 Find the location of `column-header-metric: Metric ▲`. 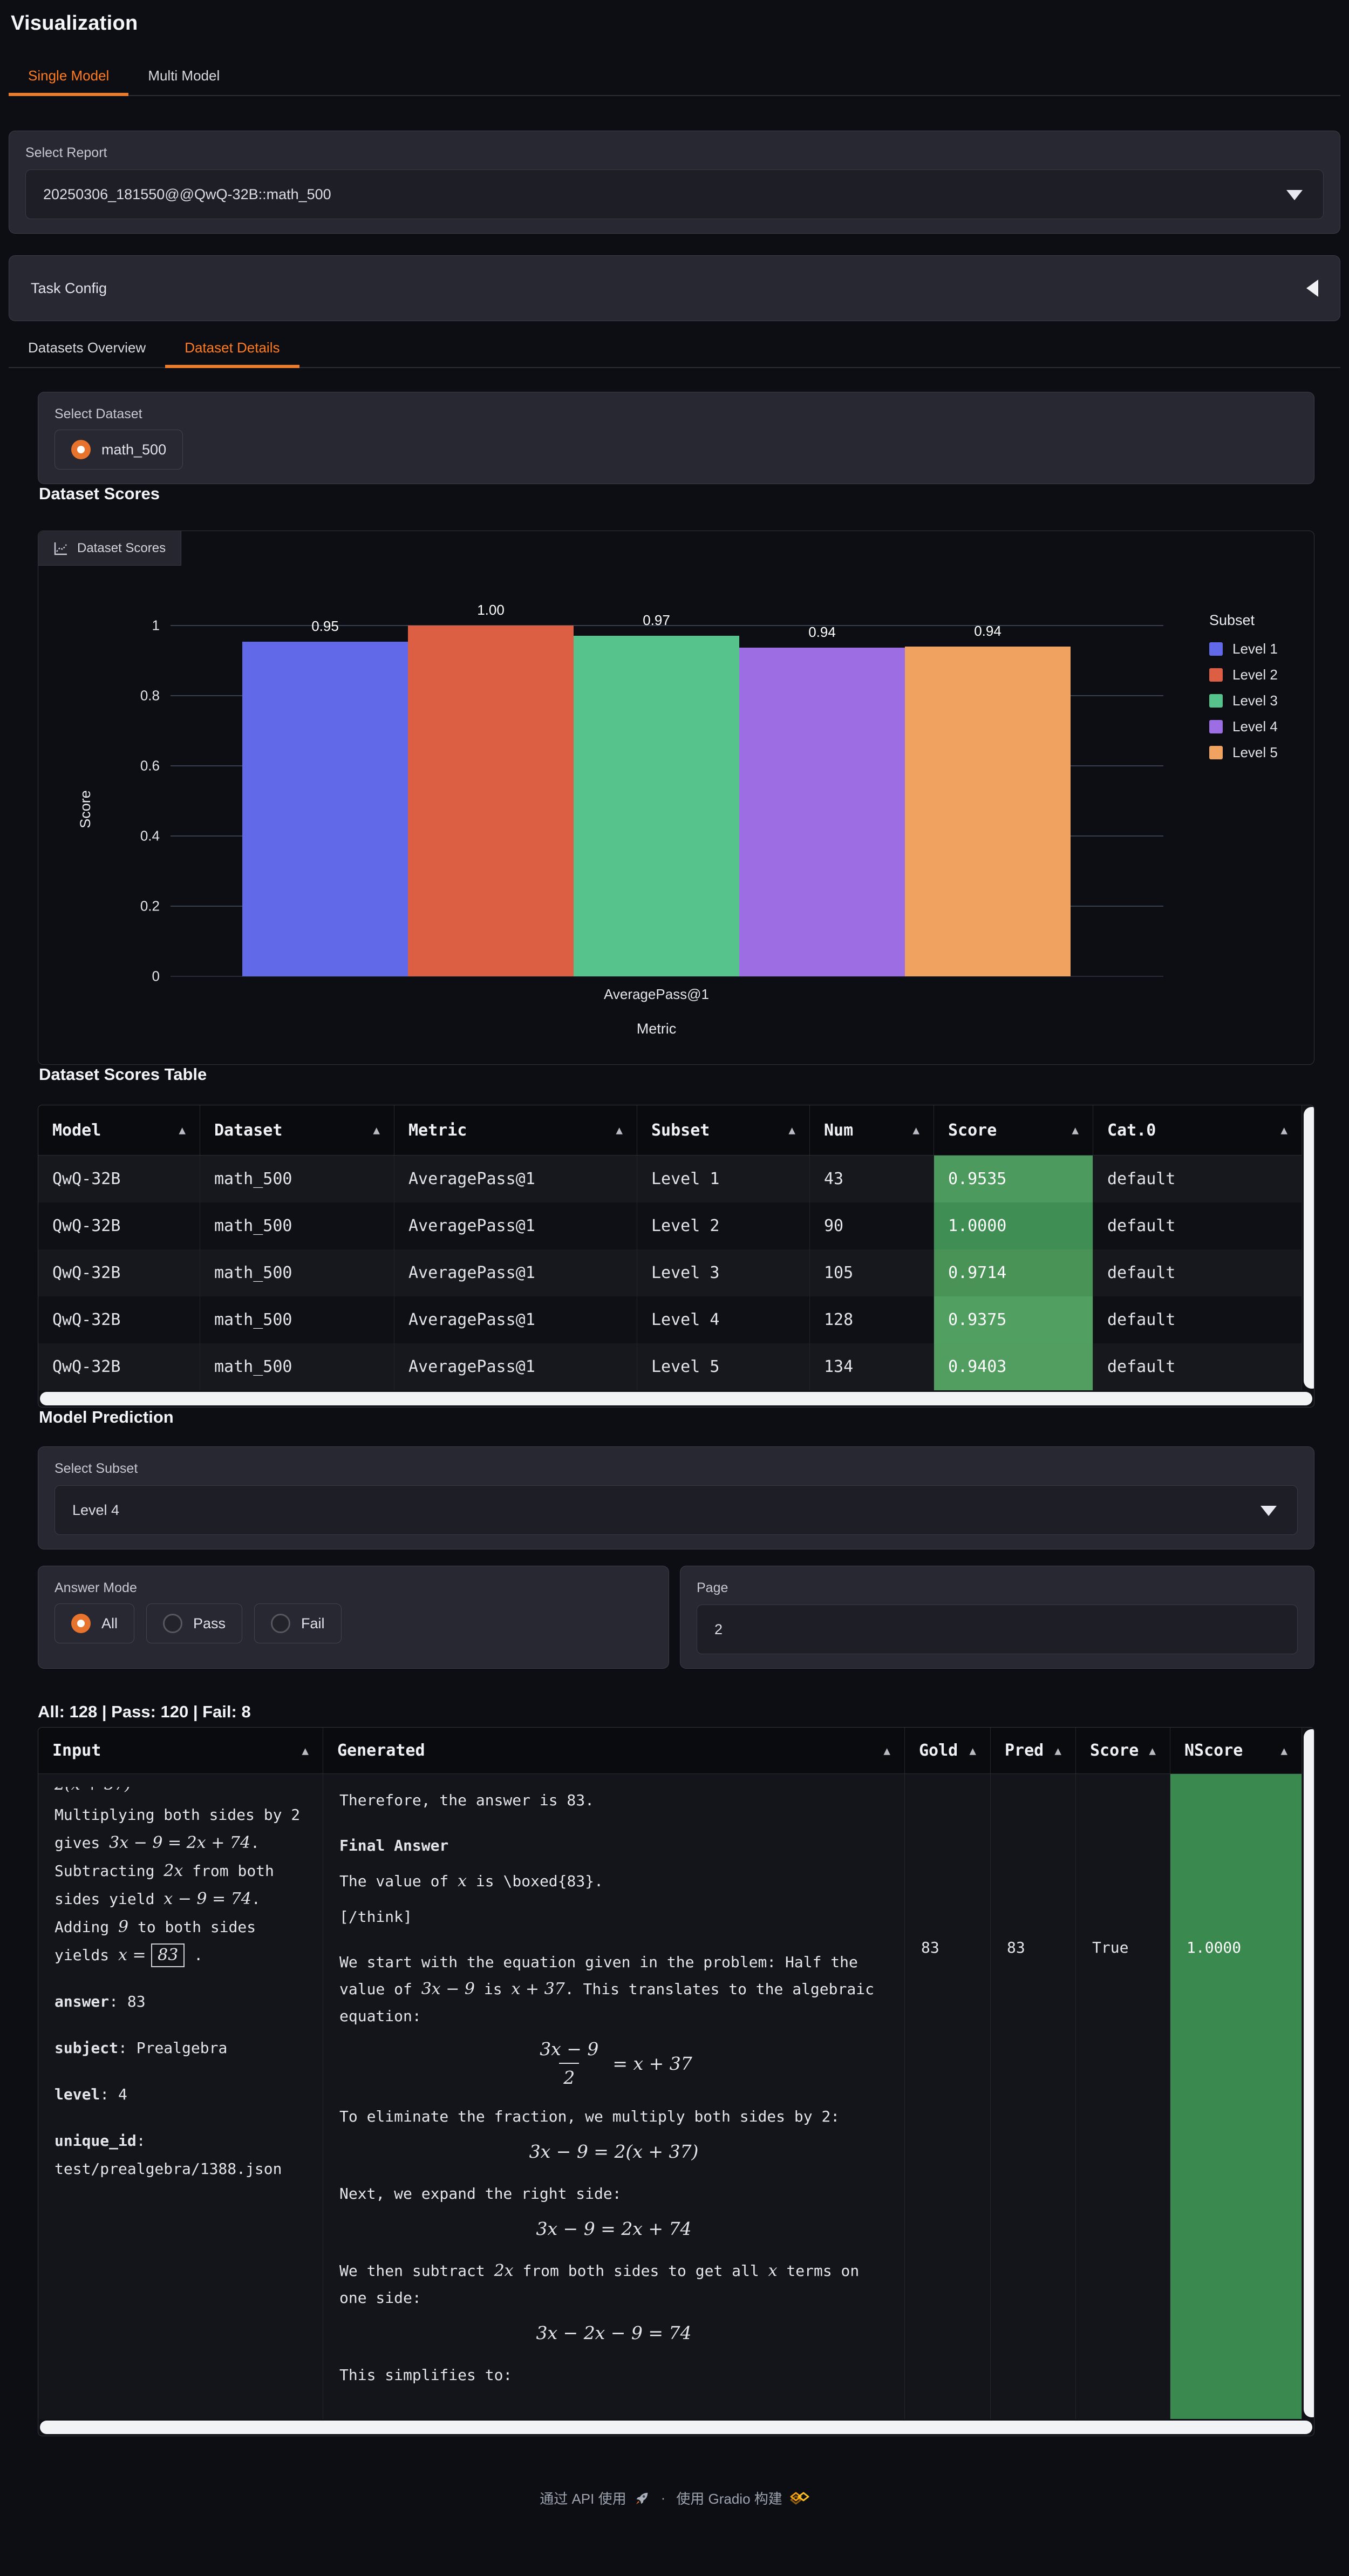

column-header-metric: Metric ▲ is located at coordinates (515, 1130).